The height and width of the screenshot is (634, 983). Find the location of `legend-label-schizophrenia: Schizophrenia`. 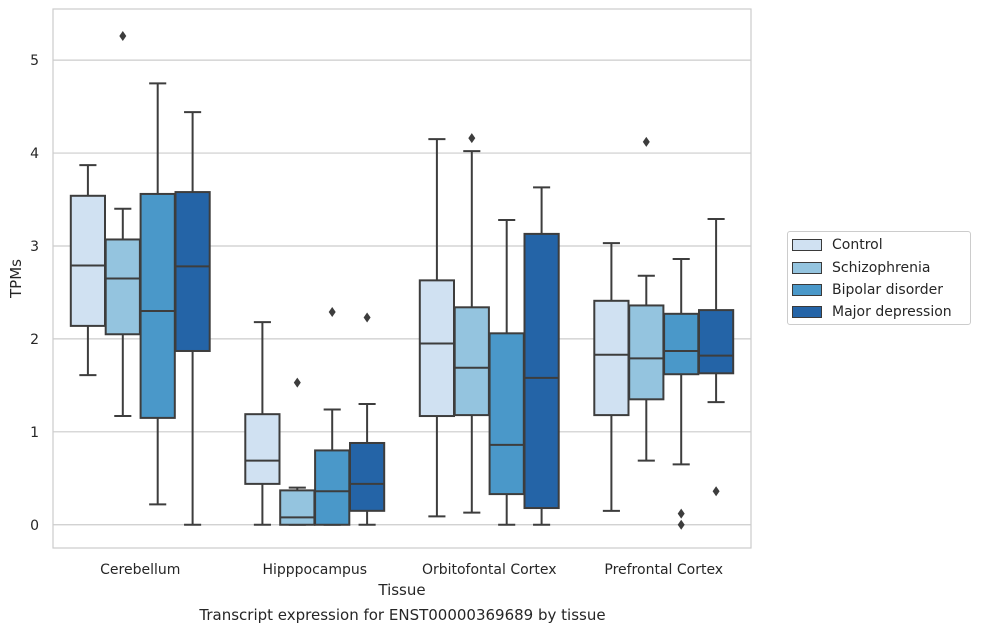

legend-label-schizophrenia: Schizophrenia is located at coordinates (881, 268).